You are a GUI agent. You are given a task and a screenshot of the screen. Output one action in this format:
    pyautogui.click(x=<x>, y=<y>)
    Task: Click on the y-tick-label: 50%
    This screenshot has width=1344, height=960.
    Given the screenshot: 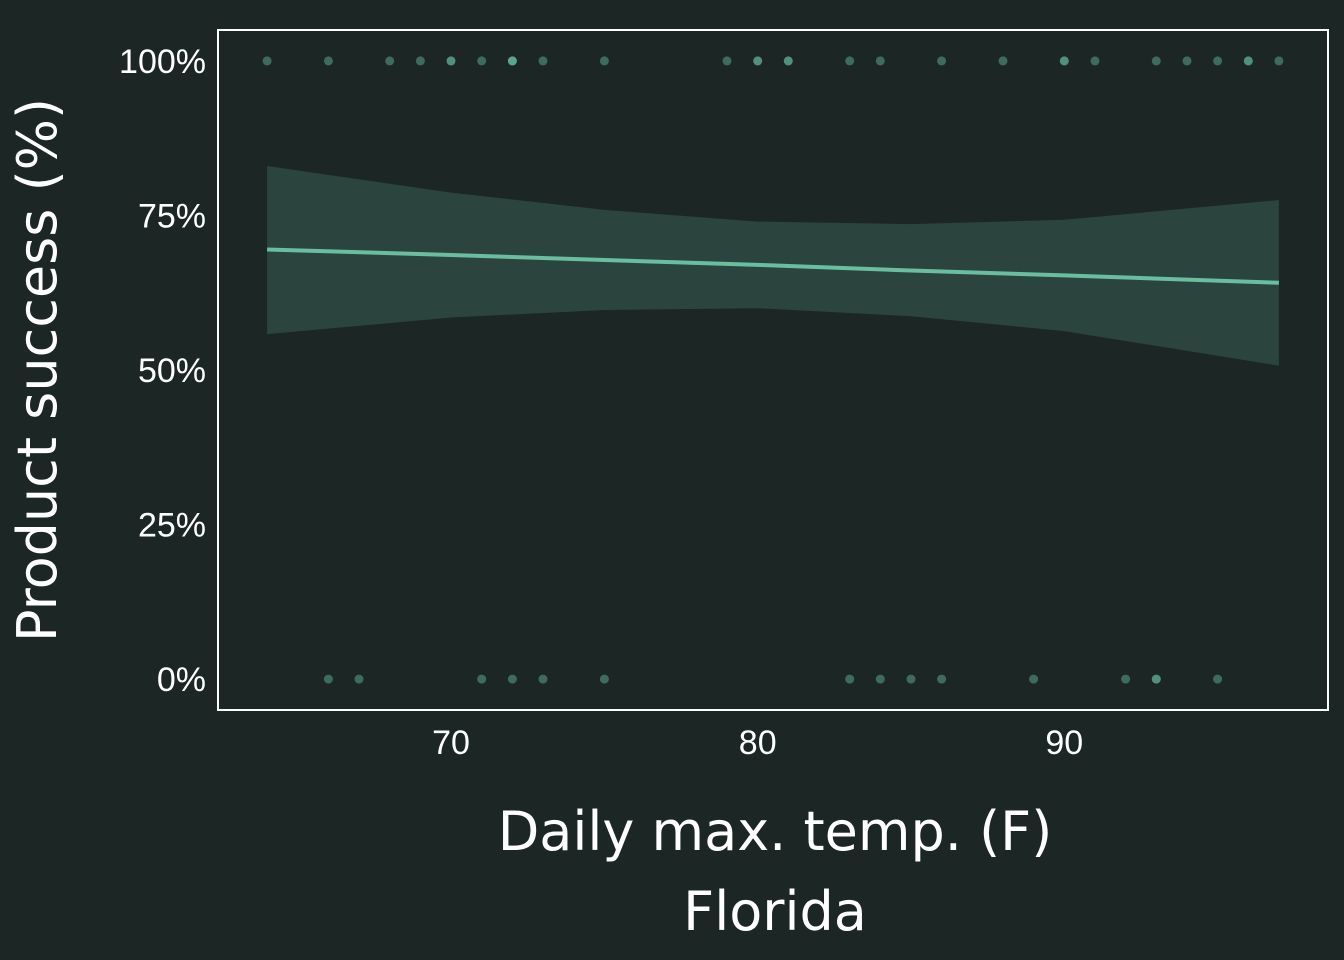 What is the action you would take?
    pyautogui.click(x=172, y=371)
    